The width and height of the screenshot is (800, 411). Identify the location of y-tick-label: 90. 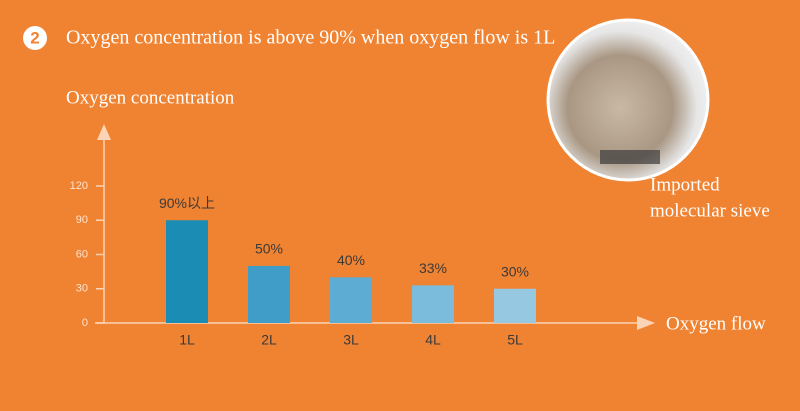
(82, 220).